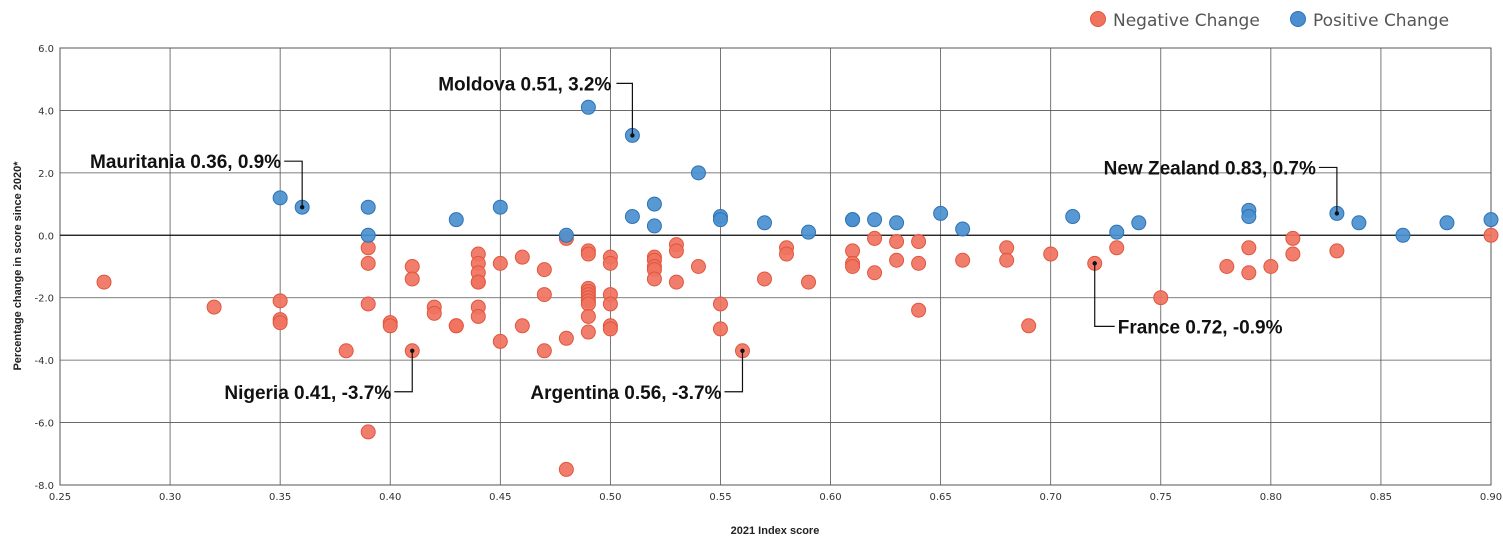 The height and width of the screenshot is (539, 1503). What do you see at coordinates (524, 84) in the screenshot?
I see `annotation-label: Moldova 0.51, 3.2%` at bounding box center [524, 84].